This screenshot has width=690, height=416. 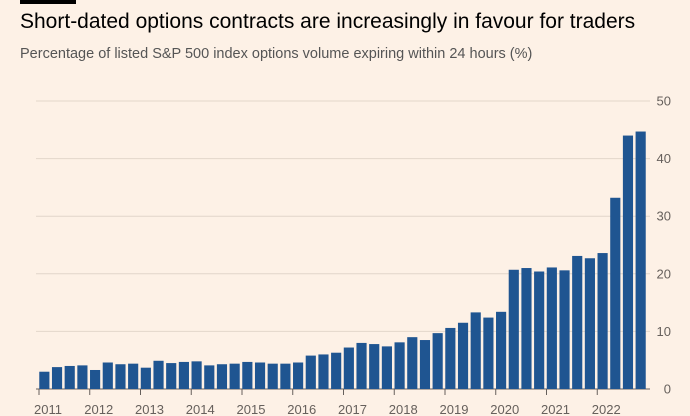 What do you see at coordinates (504, 409) in the screenshot?
I see `x-tick-label: 2020` at bounding box center [504, 409].